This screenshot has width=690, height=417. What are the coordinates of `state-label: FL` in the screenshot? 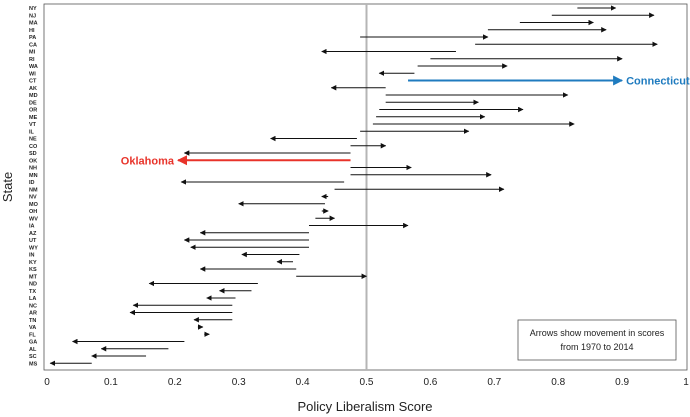 It's located at (32, 335).